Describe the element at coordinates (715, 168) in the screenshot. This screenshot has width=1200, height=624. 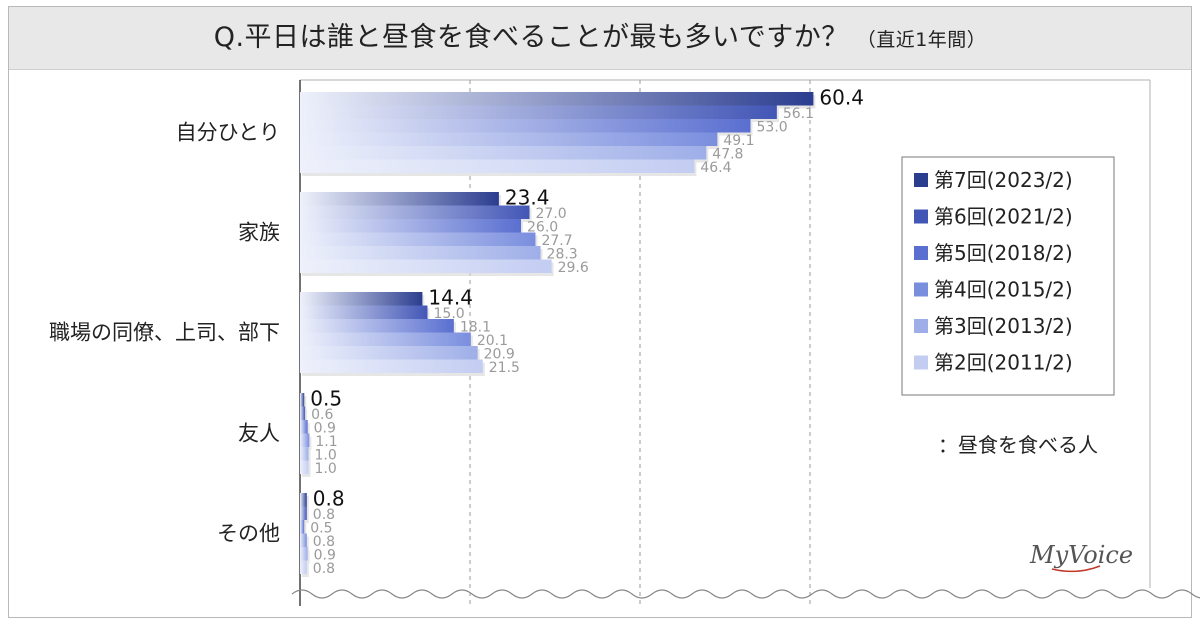
I see `value-label: 46.4` at that location.